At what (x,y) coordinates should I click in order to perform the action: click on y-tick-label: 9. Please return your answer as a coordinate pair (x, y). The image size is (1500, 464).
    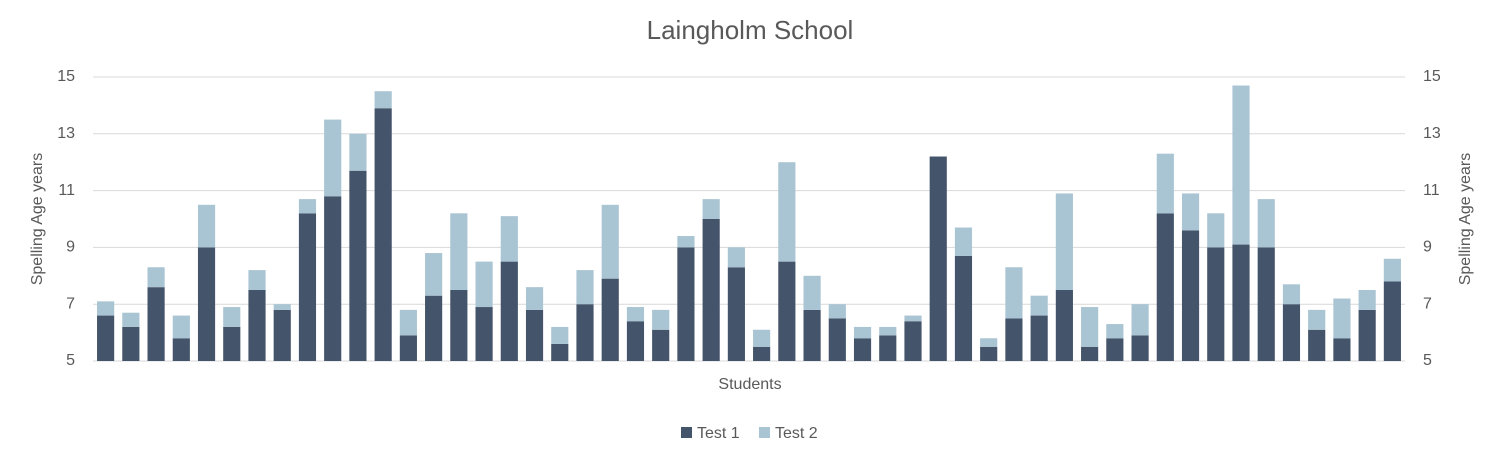
    Looking at the image, I should click on (70, 247).